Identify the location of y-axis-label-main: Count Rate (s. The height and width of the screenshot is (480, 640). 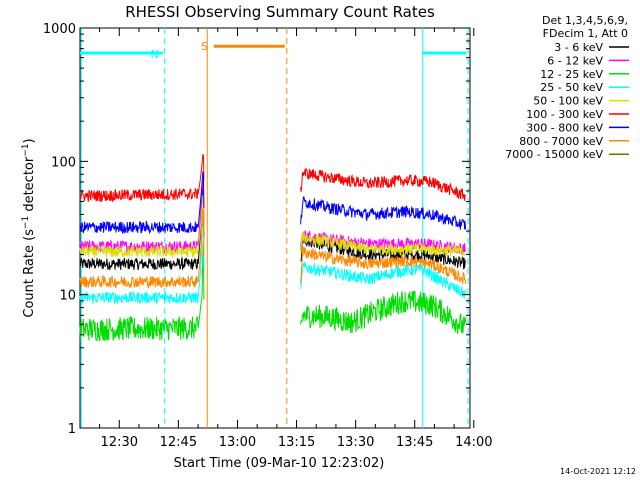
(29, 273).